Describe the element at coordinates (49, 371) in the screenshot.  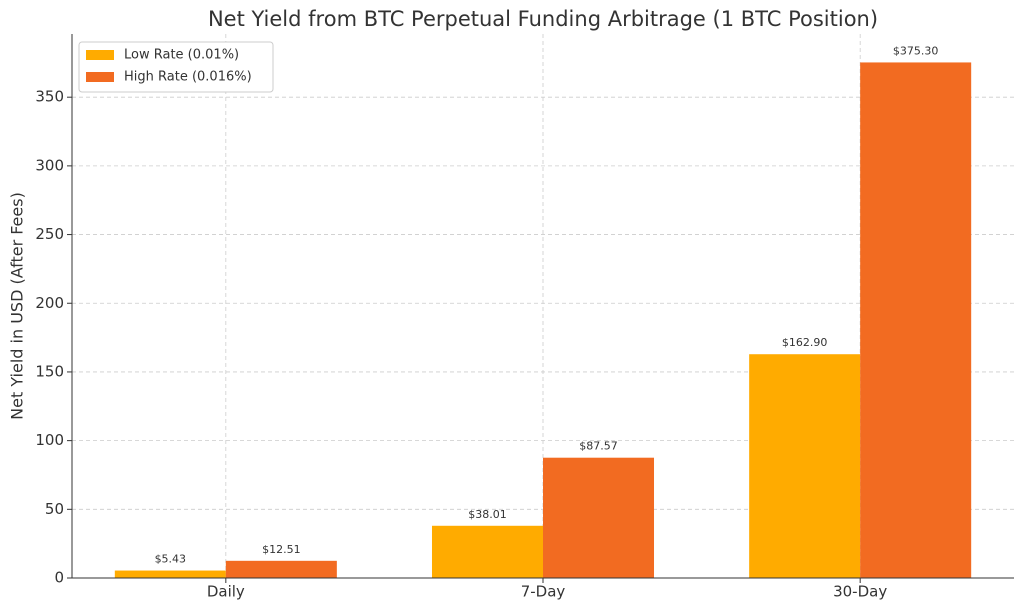
I see `y-tick-label: 150` at that location.